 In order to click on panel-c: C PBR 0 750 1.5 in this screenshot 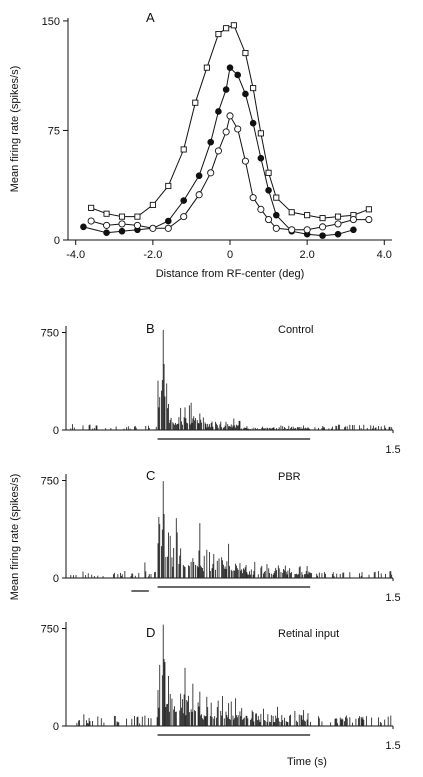, I will do `click(221, 536)`.